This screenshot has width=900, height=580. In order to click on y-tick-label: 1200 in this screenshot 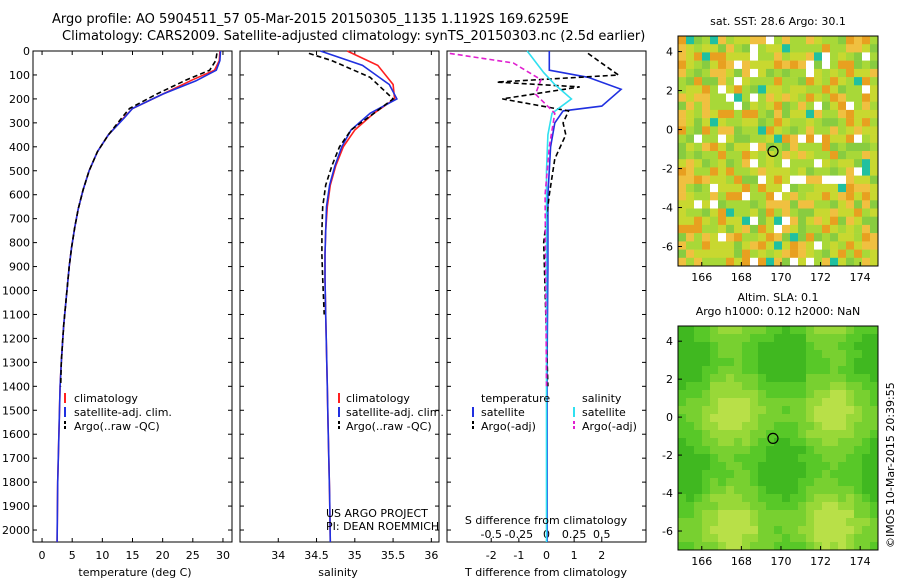, I will do `click(16, 338)`.